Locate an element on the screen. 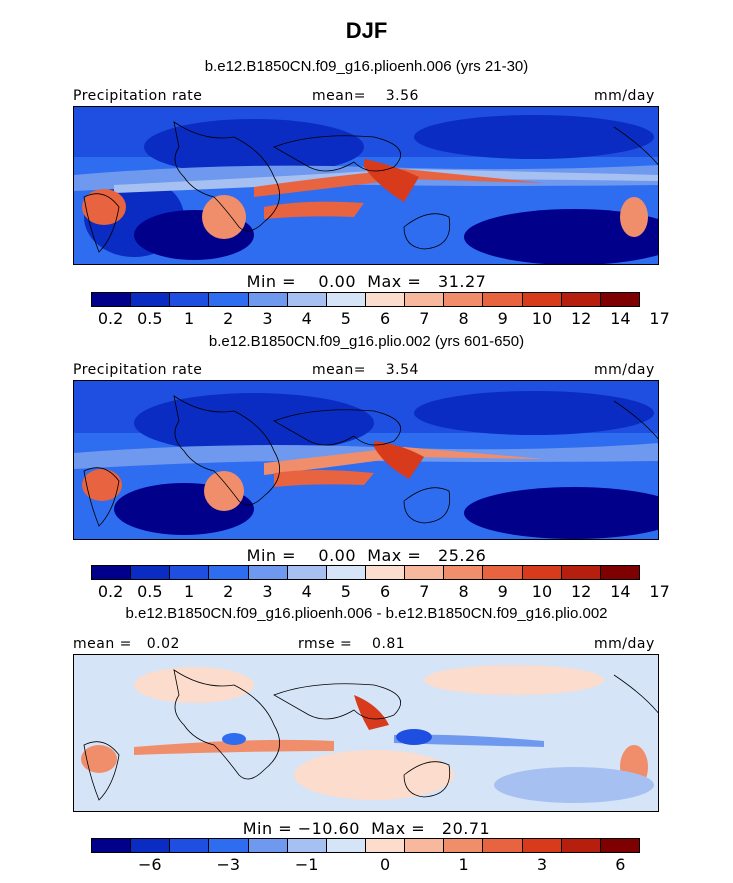 The height and width of the screenshot is (883, 733). panel-2-colorbar is located at coordinates (365, 572).